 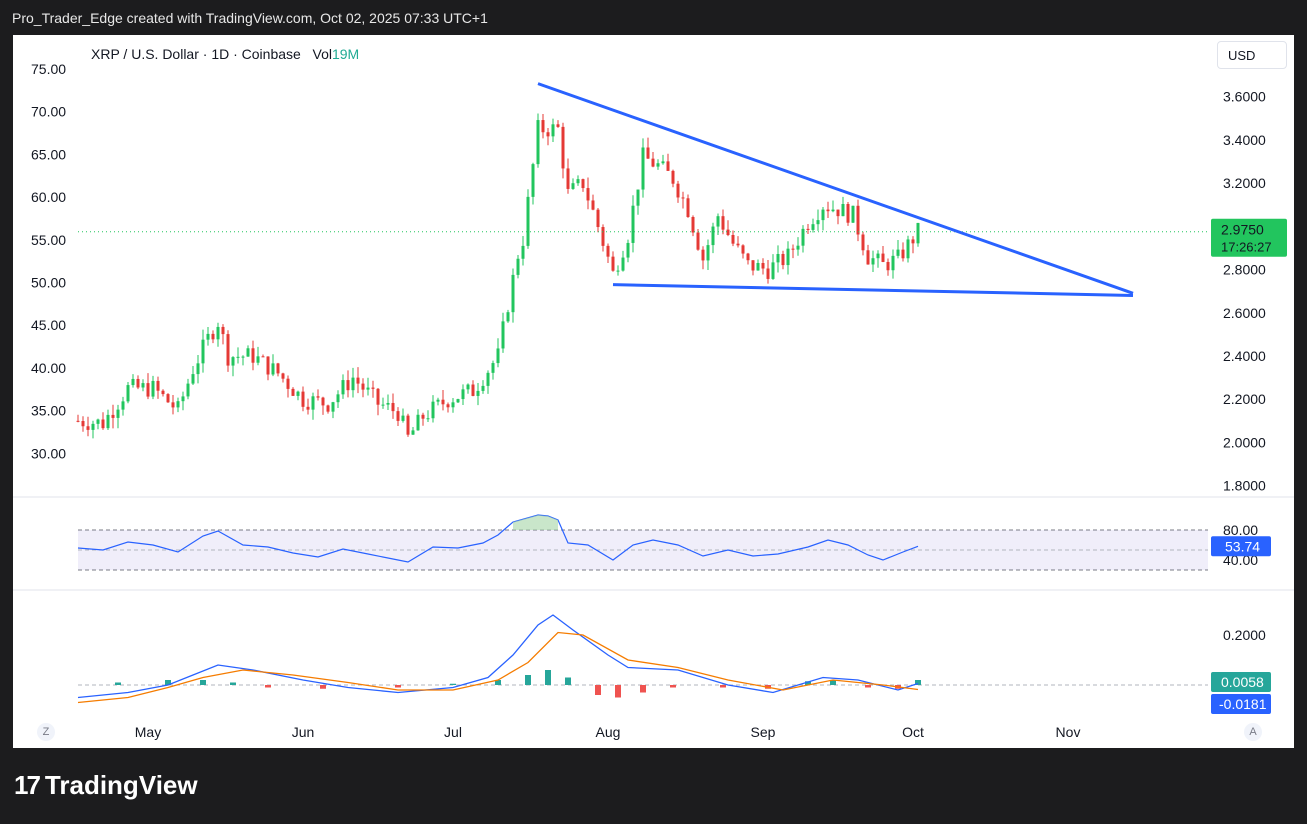 I want to click on signal-value-label: -0.0181, so click(x=1243, y=704).